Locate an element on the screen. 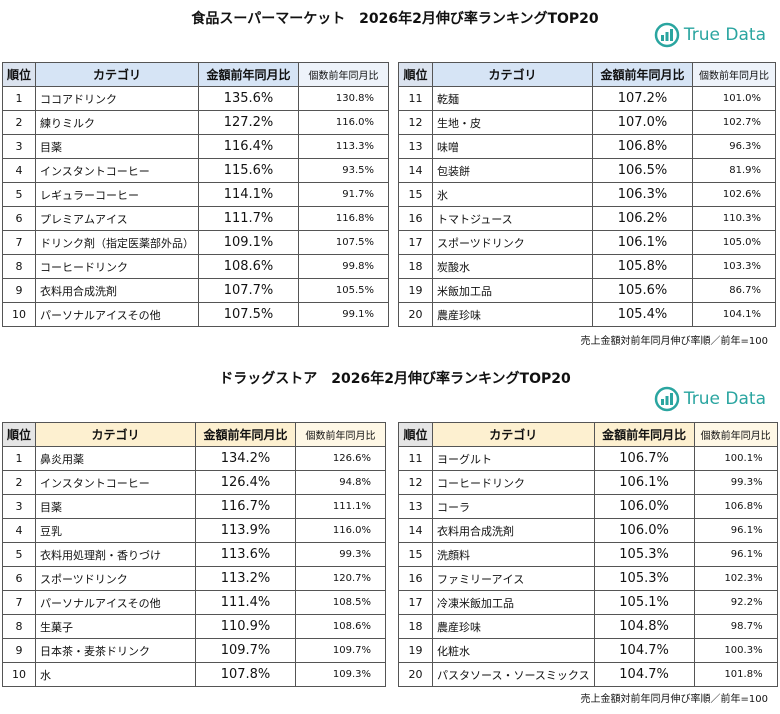  cell-cnt: 105.0% is located at coordinates (734, 242).